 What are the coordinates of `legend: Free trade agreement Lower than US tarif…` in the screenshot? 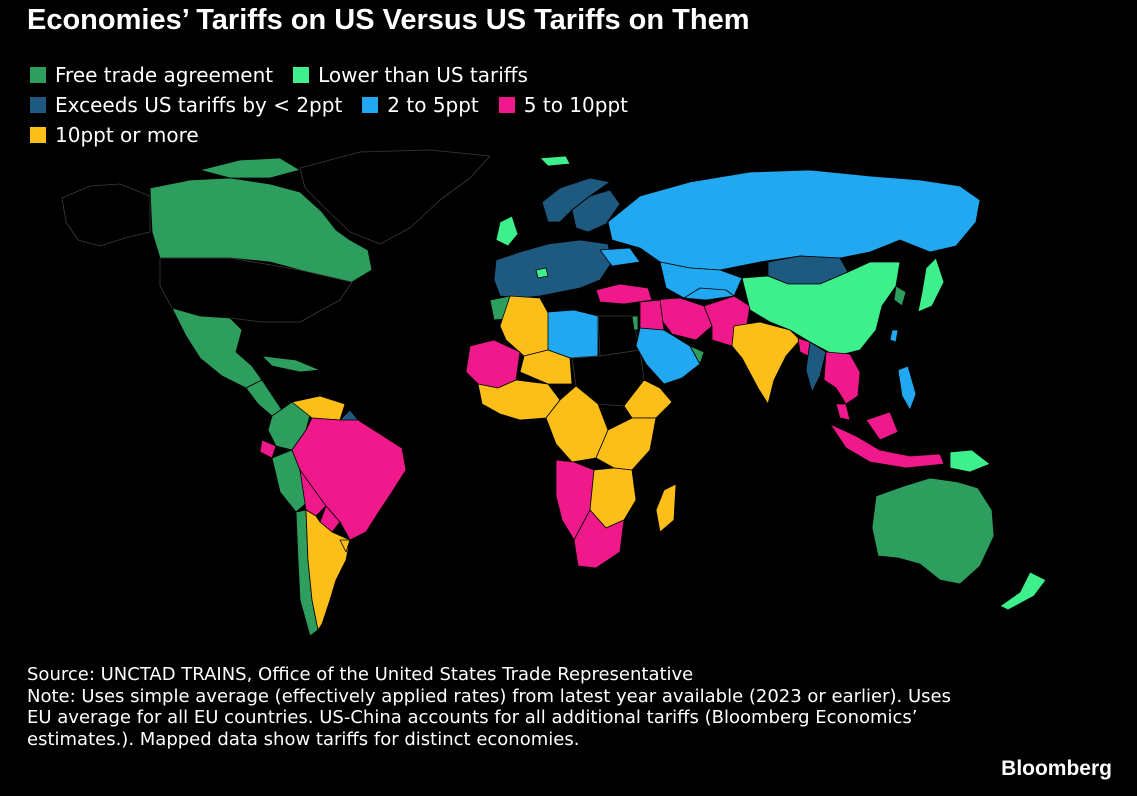 It's located at (339, 105).